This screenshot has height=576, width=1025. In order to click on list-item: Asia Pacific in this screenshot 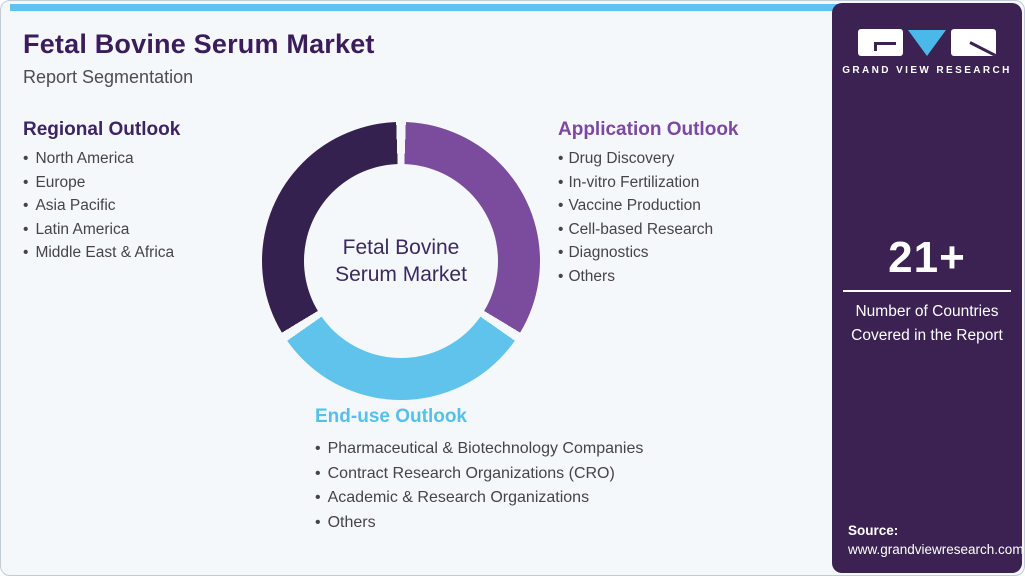, I will do `click(101, 206)`.